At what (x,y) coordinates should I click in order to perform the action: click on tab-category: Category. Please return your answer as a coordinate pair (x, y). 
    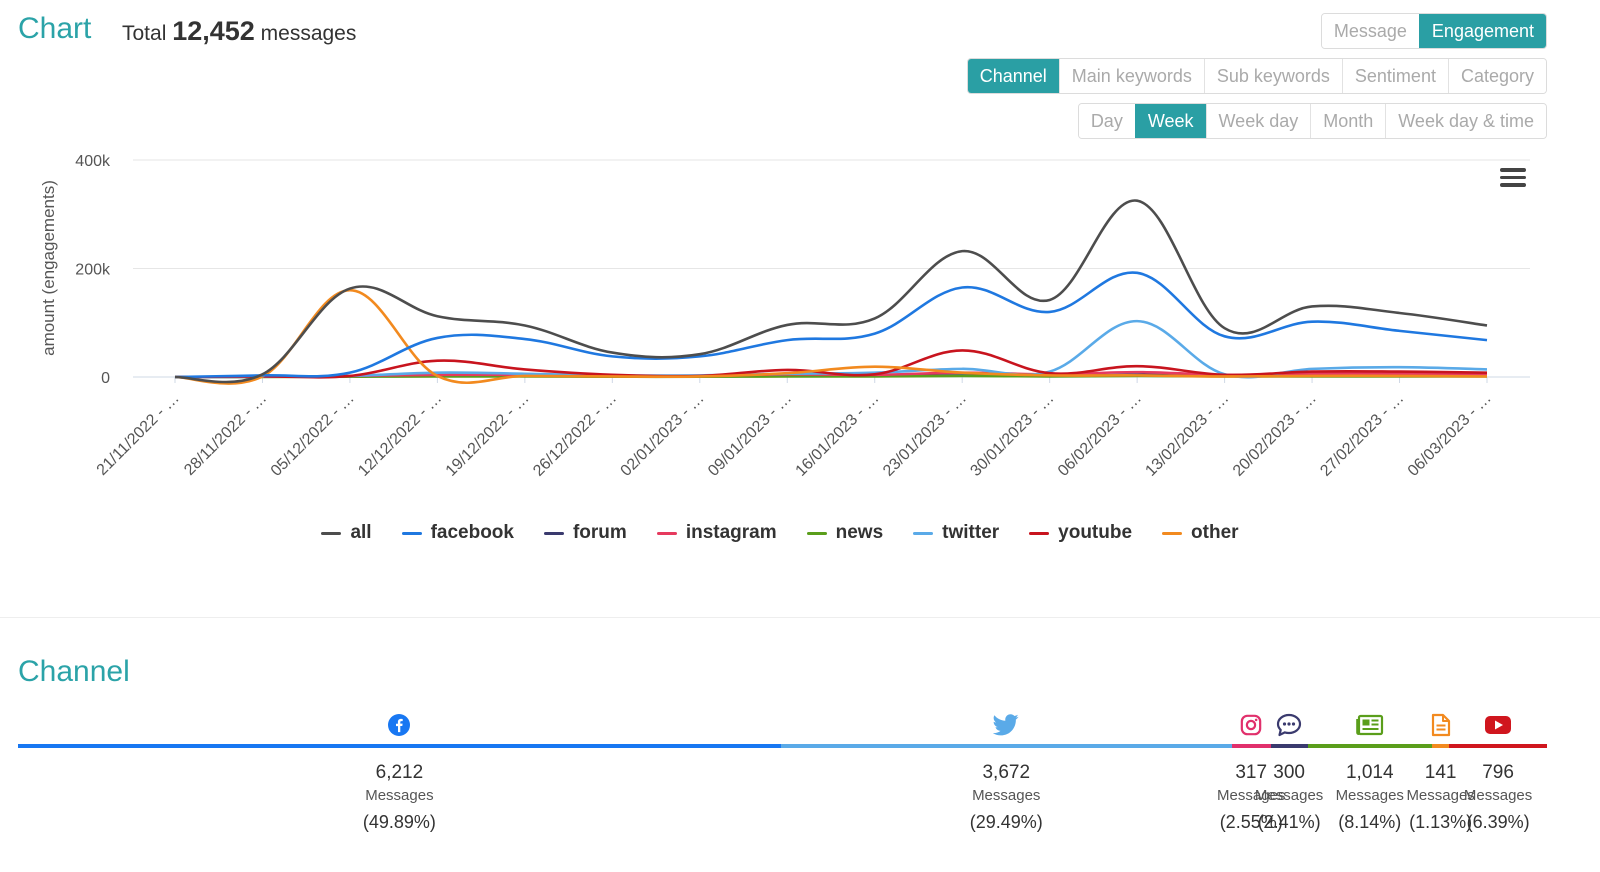
    Looking at the image, I should click on (1496, 76).